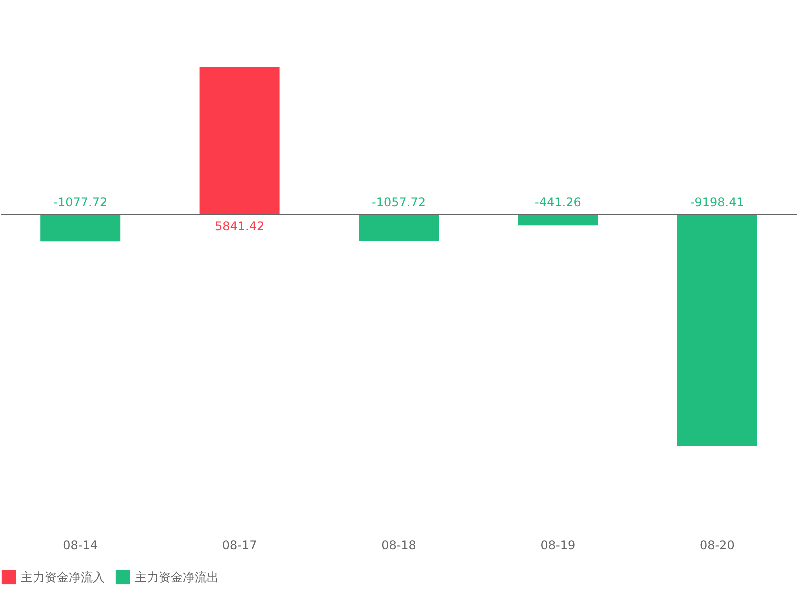 The height and width of the screenshot is (600, 800). I want to click on data-label: -1057.72, so click(399, 202).